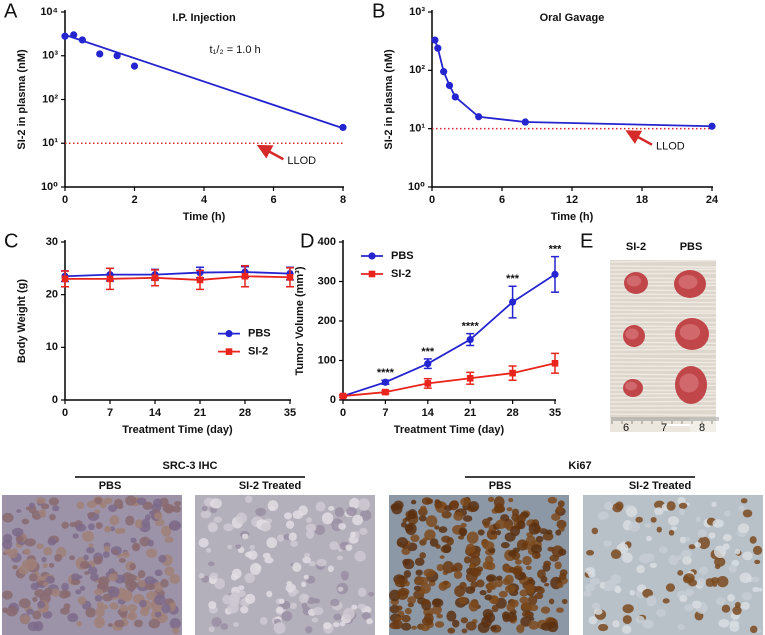 This screenshot has height=635, width=765. What do you see at coordinates (712, 200) in the screenshot?
I see `x-tick-label: 24` at bounding box center [712, 200].